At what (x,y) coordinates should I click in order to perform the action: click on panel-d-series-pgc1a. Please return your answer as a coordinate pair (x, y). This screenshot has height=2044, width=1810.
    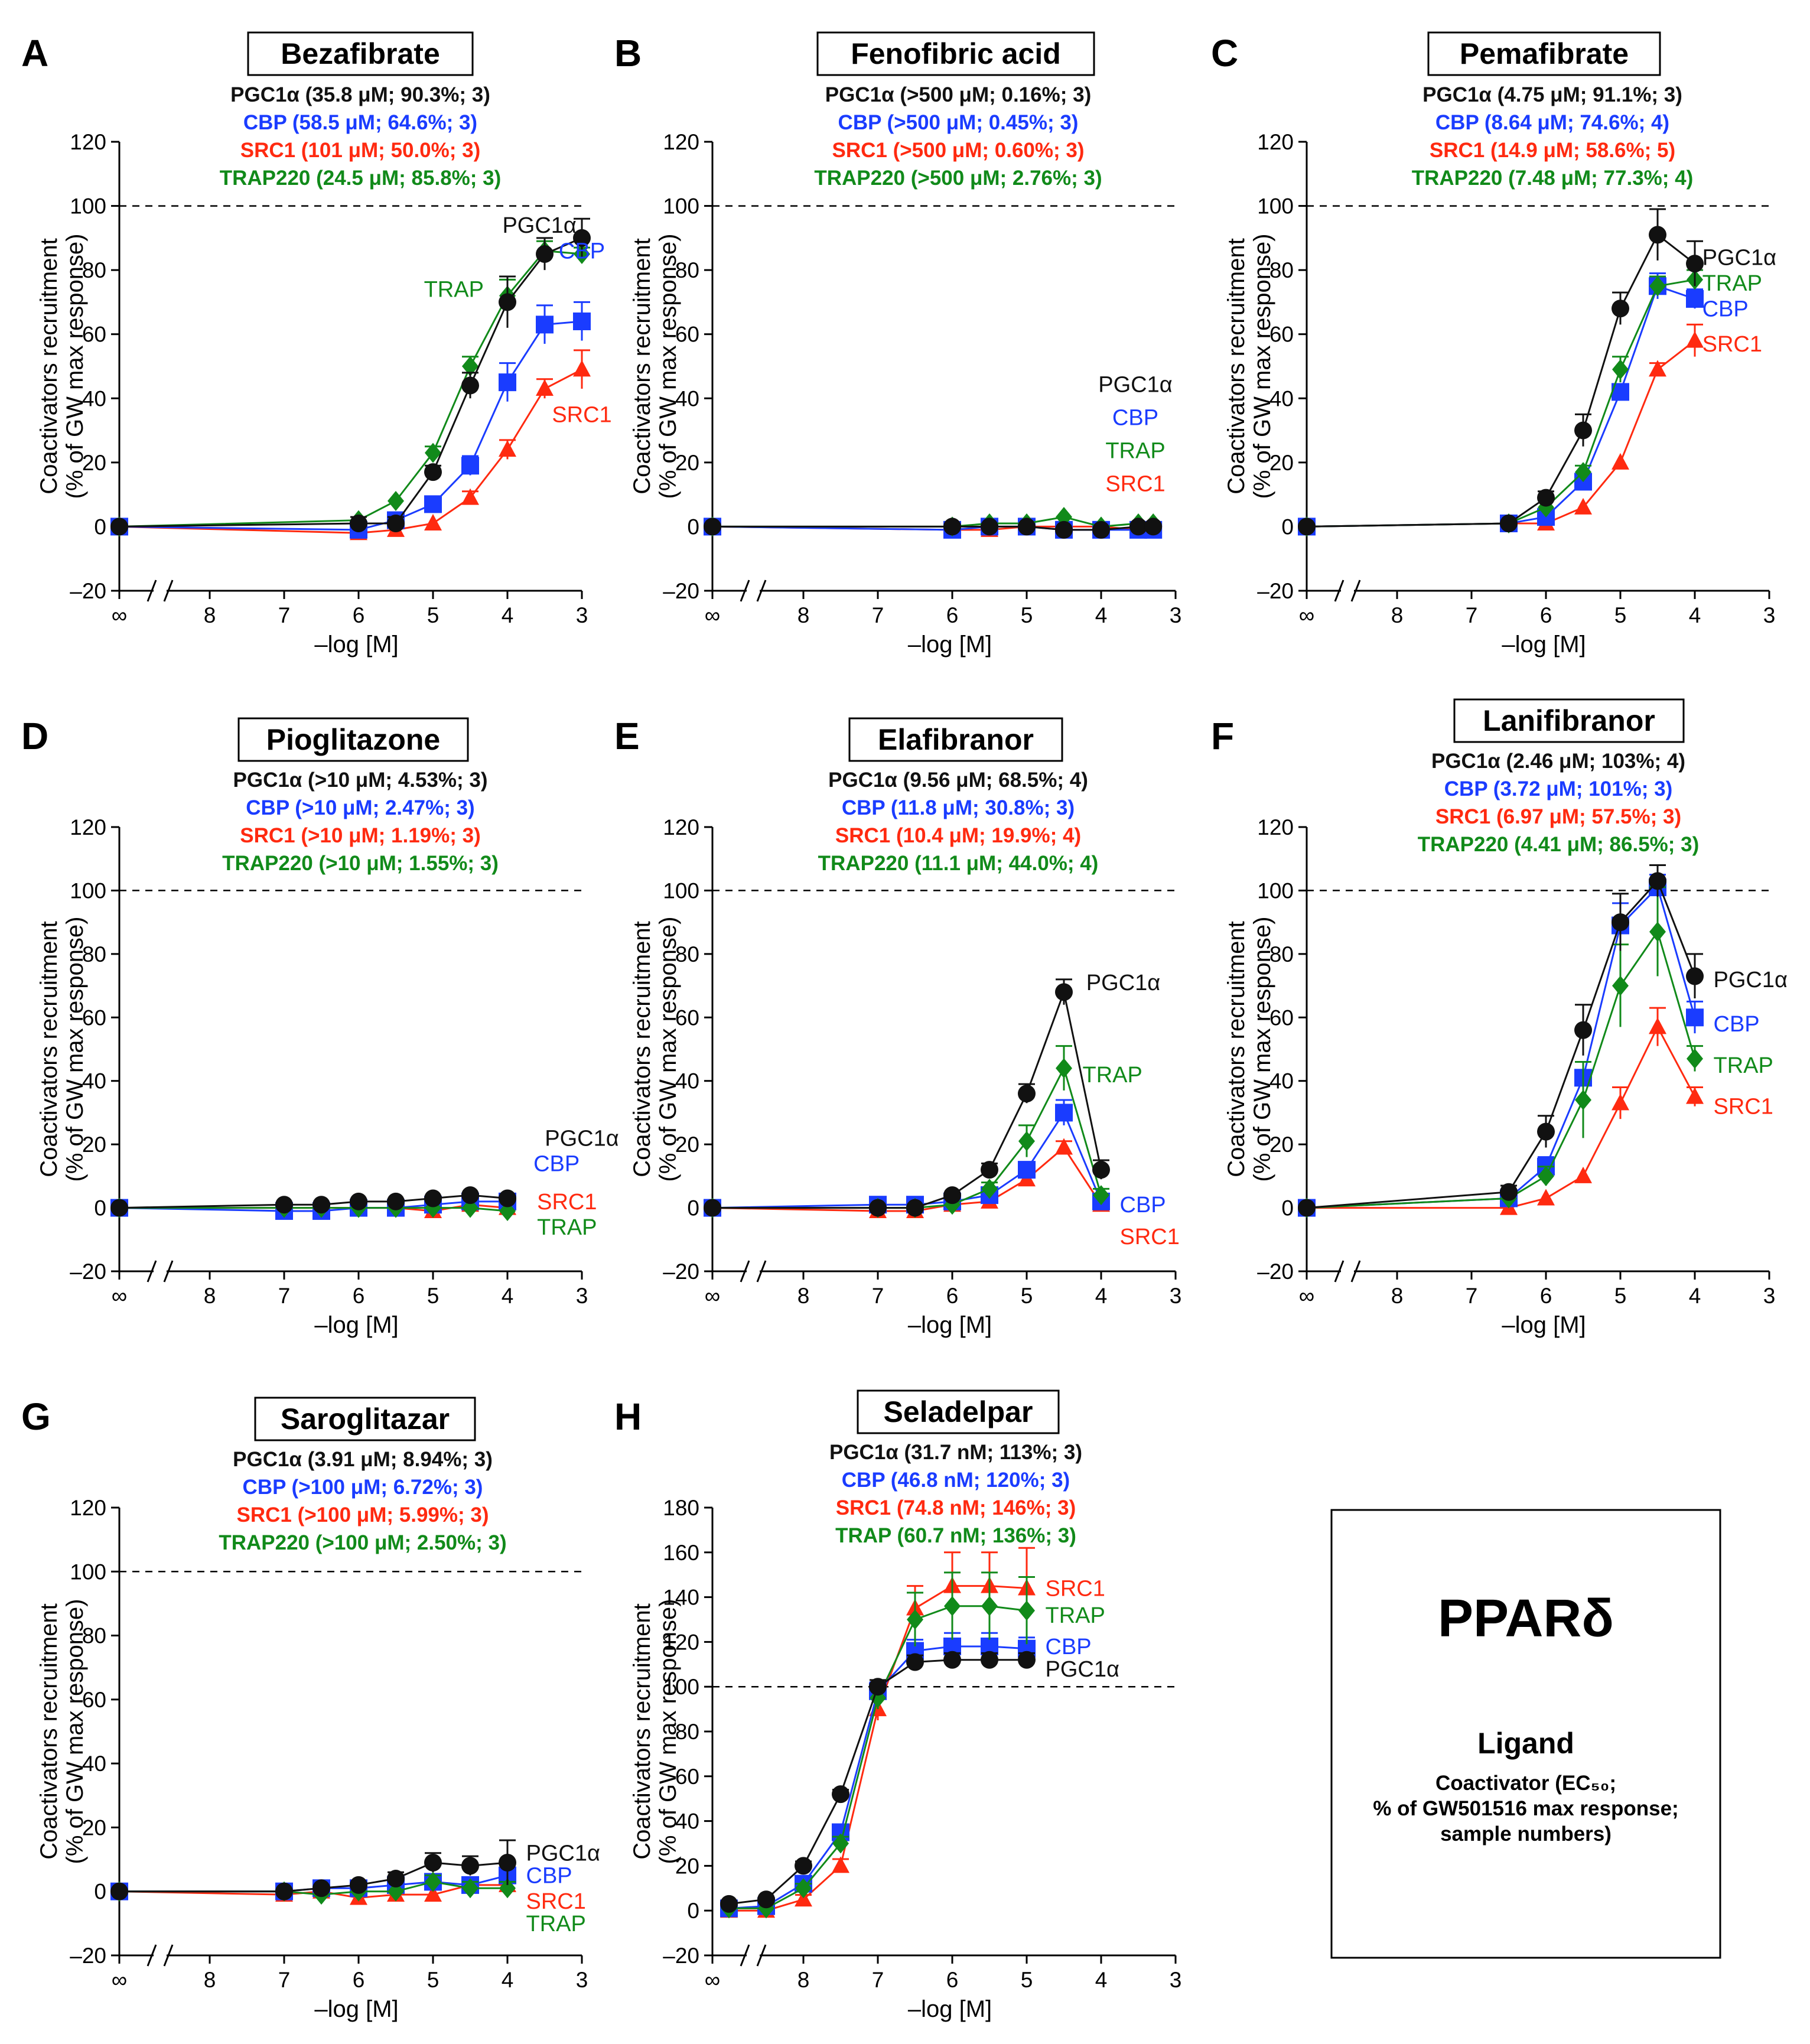
    Looking at the image, I should click on (313, 1201).